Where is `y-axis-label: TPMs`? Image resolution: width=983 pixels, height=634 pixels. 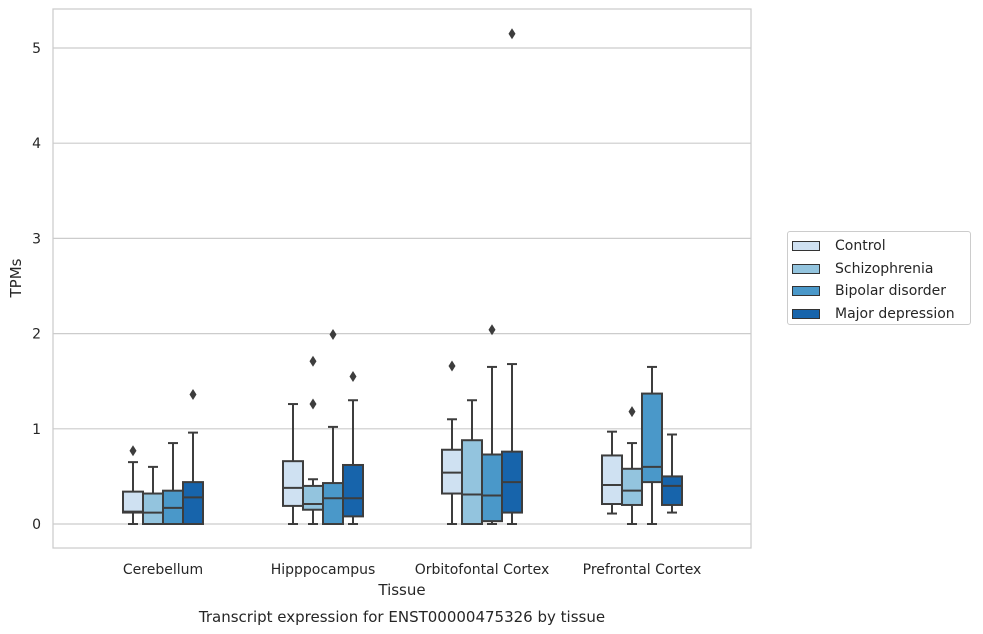 y-axis-label: TPMs is located at coordinates (16, 278).